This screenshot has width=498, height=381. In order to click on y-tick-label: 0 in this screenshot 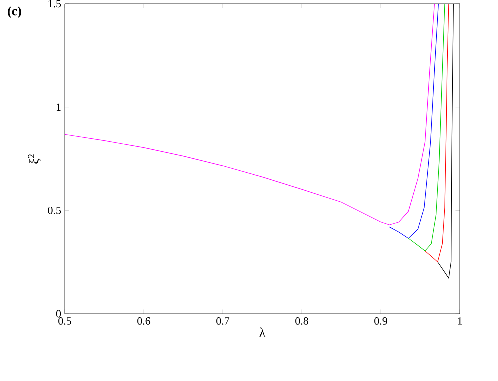, I will do `click(59, 314)`.